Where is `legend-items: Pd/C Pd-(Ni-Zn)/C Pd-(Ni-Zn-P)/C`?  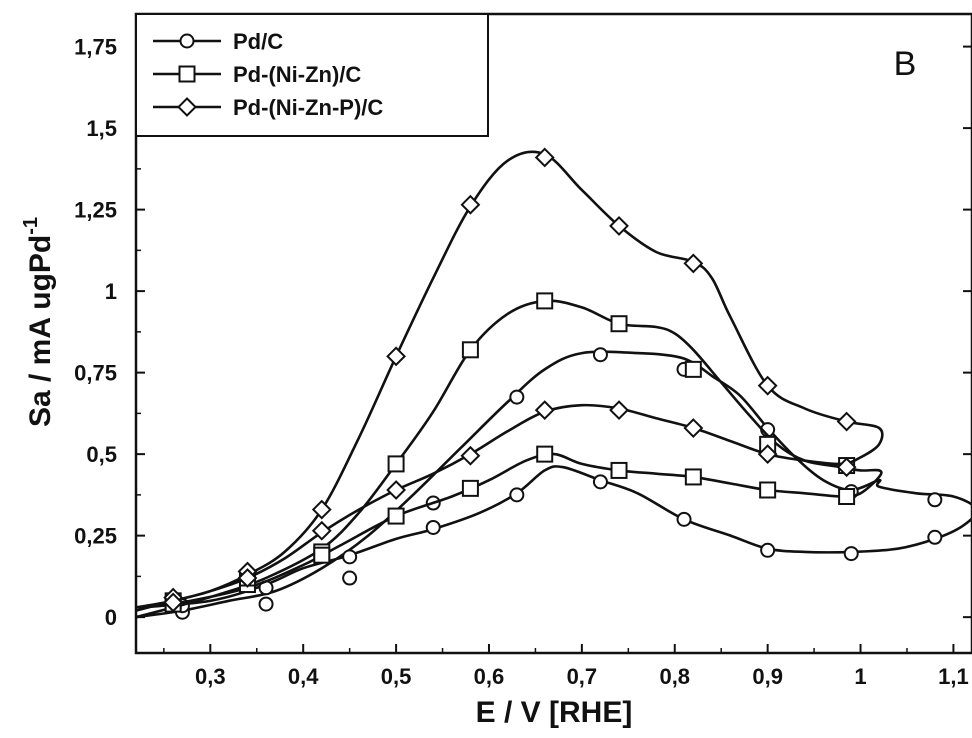
legend-items: Pd/C Pd-(Ni-Zn)/C Pd-(Ni-Zn-P)/C is located at coordinates (268, 74).